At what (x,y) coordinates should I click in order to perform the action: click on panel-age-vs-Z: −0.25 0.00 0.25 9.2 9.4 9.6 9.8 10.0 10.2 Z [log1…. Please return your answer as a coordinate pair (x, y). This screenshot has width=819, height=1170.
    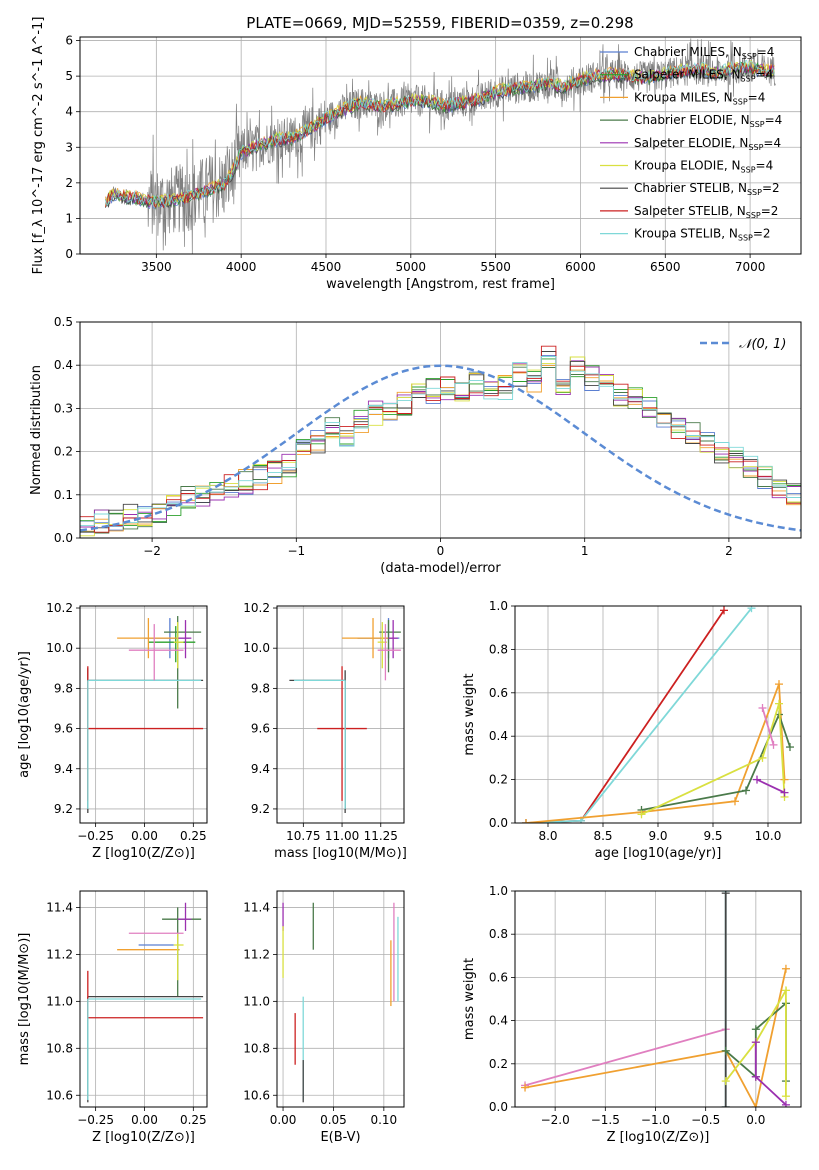
    Looking at the image, I should click on (112, 731).